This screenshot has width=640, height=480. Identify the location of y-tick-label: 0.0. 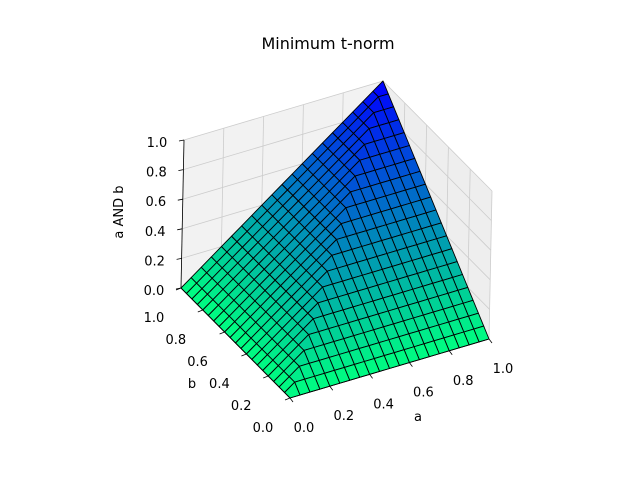
(263, 428).